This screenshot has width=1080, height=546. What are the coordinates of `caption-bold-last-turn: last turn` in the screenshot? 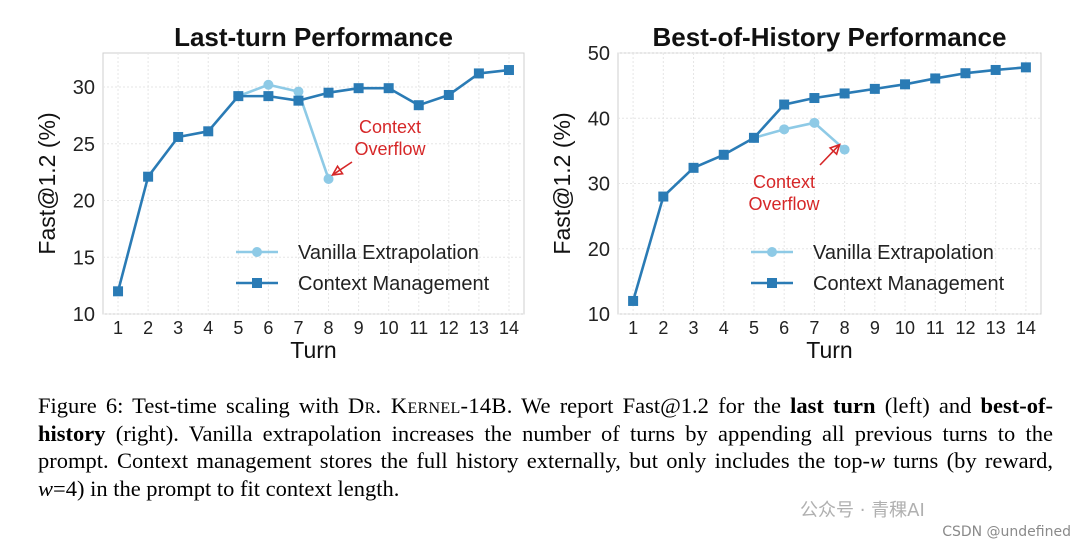 It's located at (833, 405).